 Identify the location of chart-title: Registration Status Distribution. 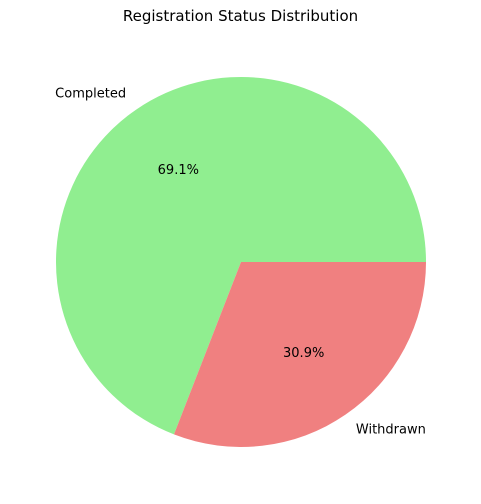
(240, 16).